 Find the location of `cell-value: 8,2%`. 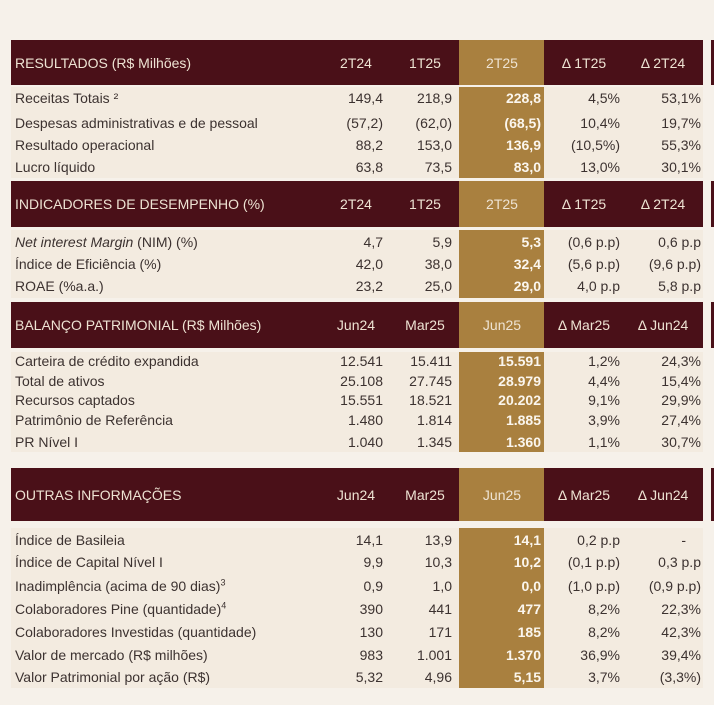

cell-value: 8,2% is located at coordinates (604, 631).